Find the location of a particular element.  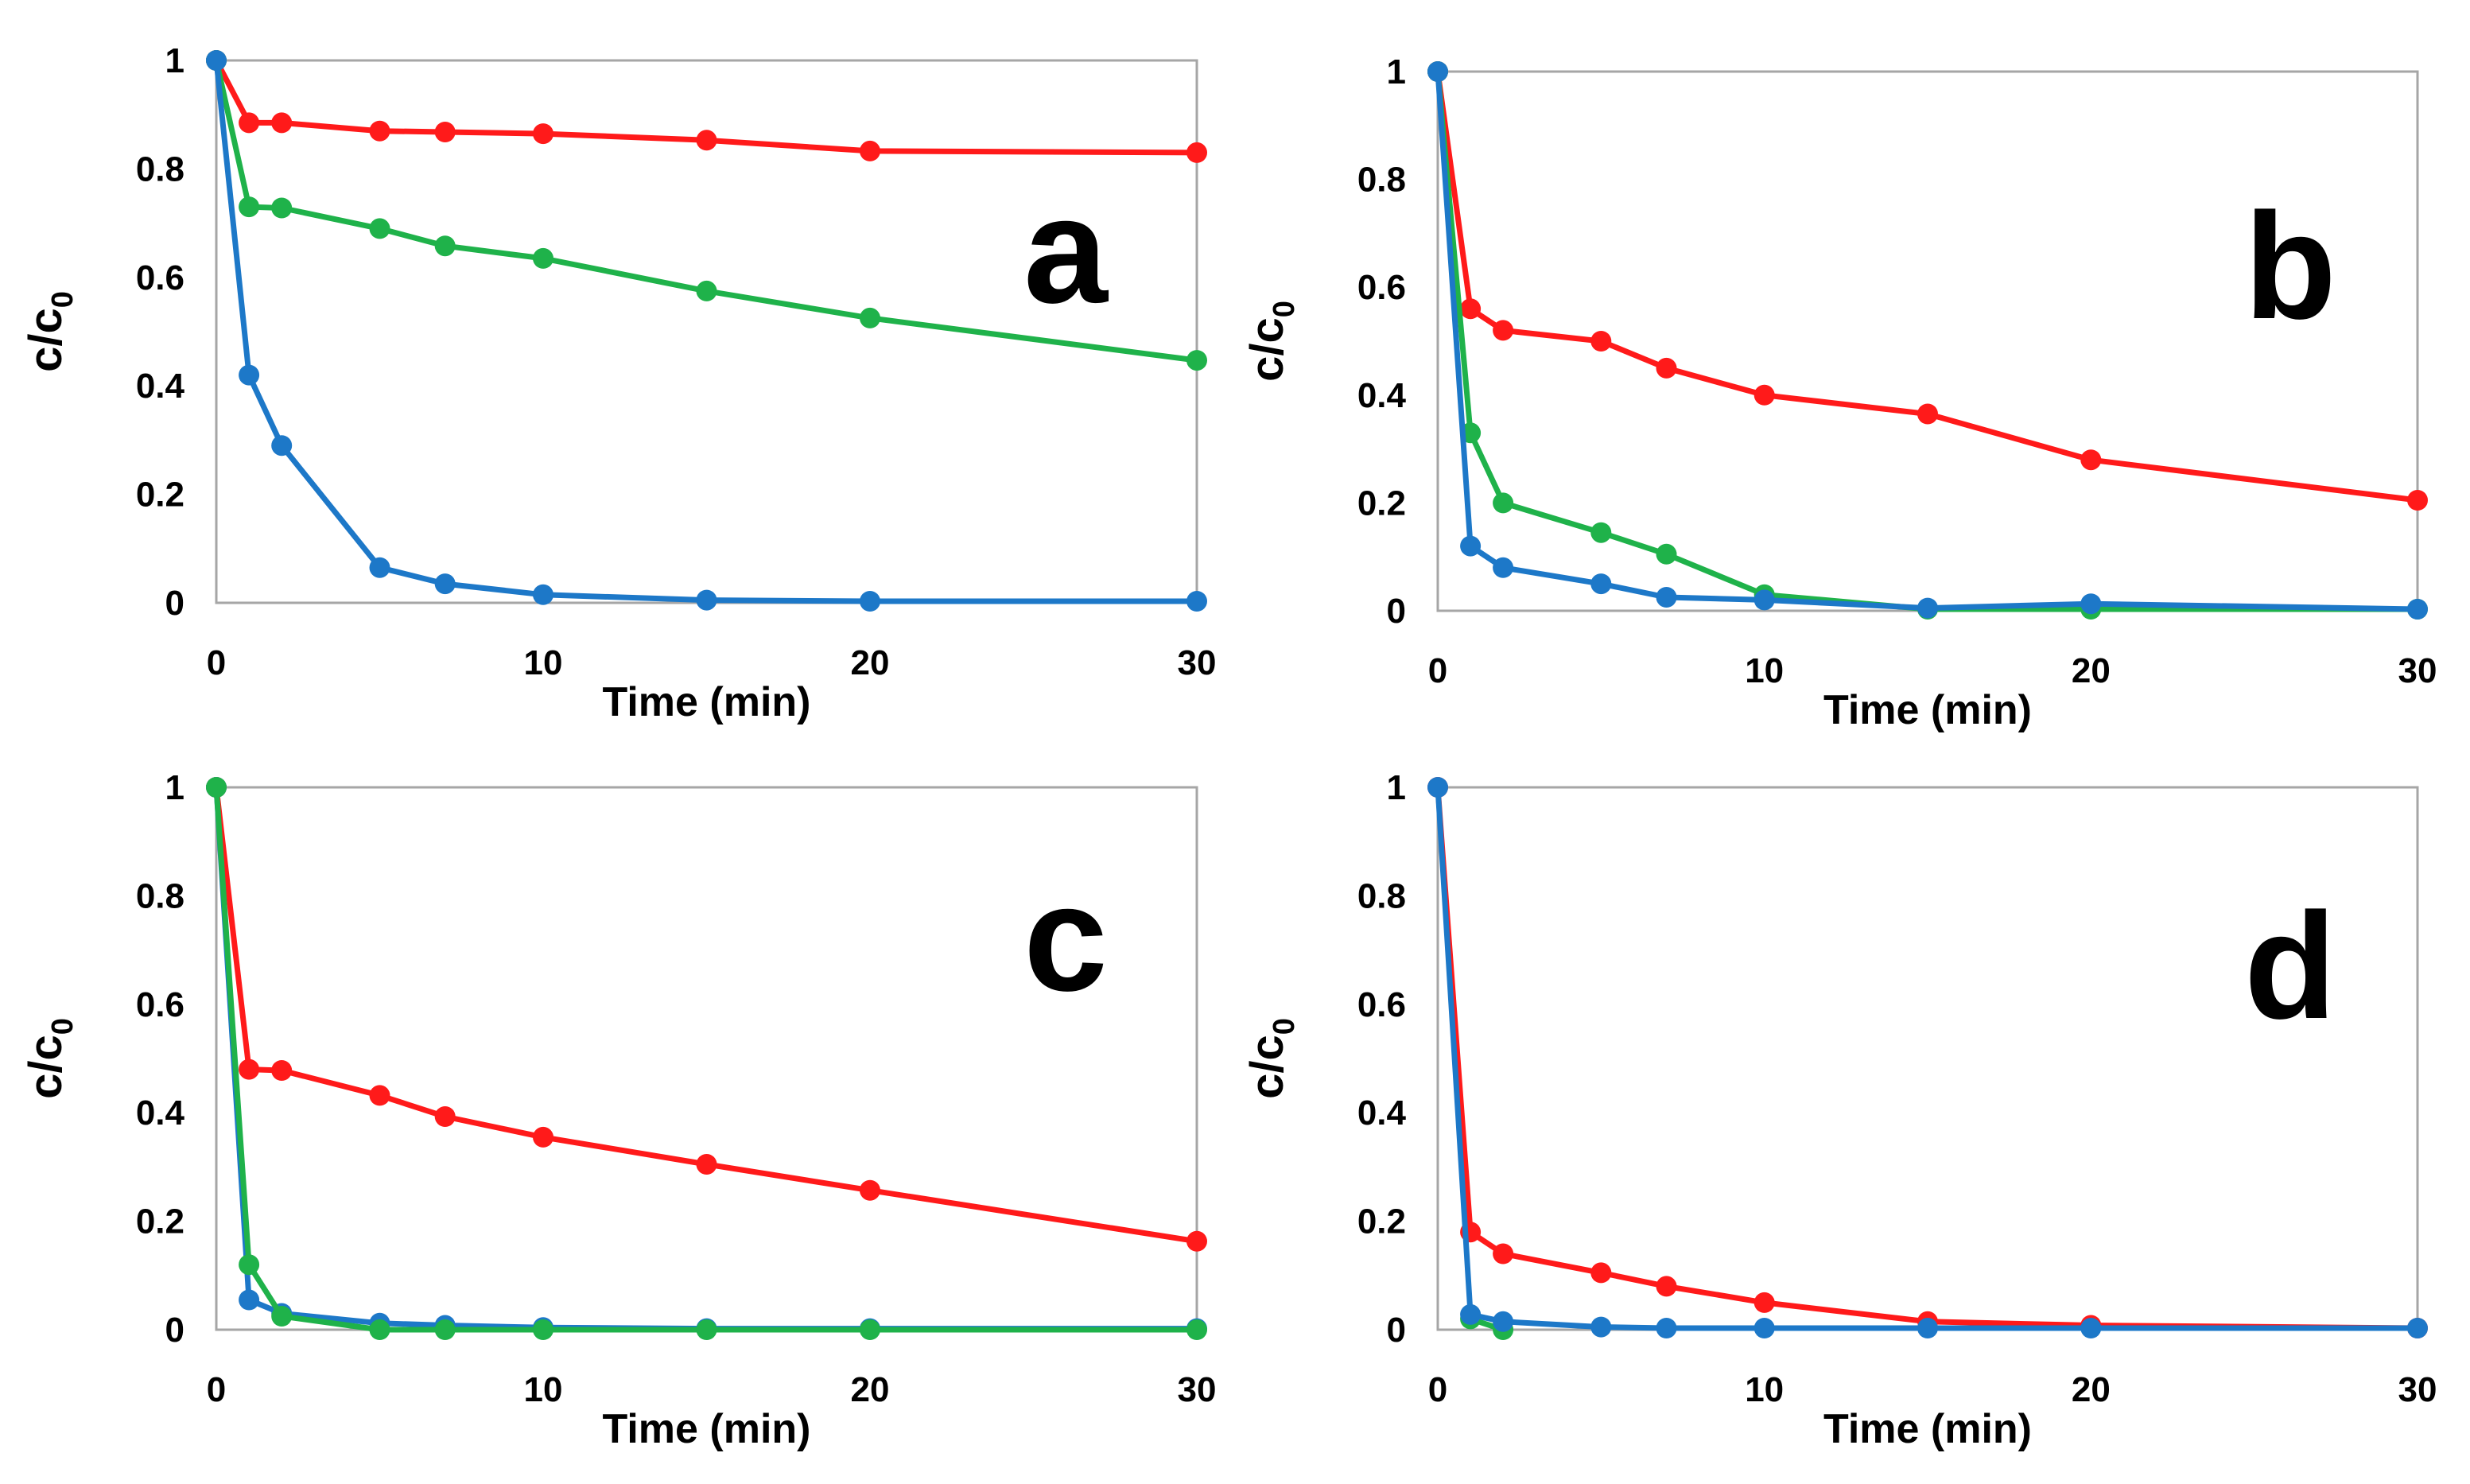

panel-label: b is located at coordinates (2290, 266).